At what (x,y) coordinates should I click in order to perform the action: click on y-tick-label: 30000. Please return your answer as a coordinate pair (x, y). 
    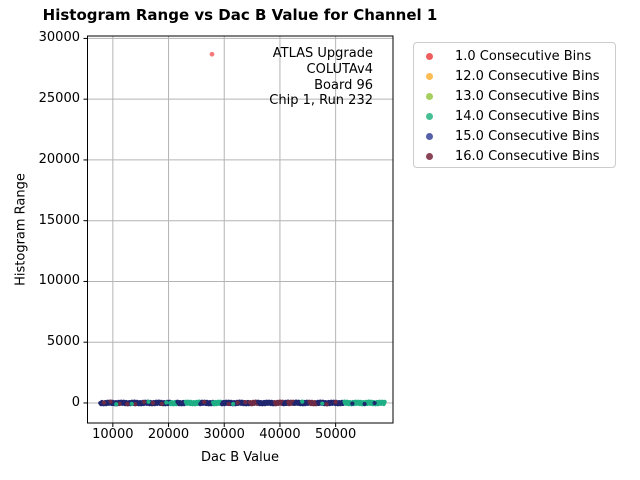
    Looking at the image, I should click on (59, 38).